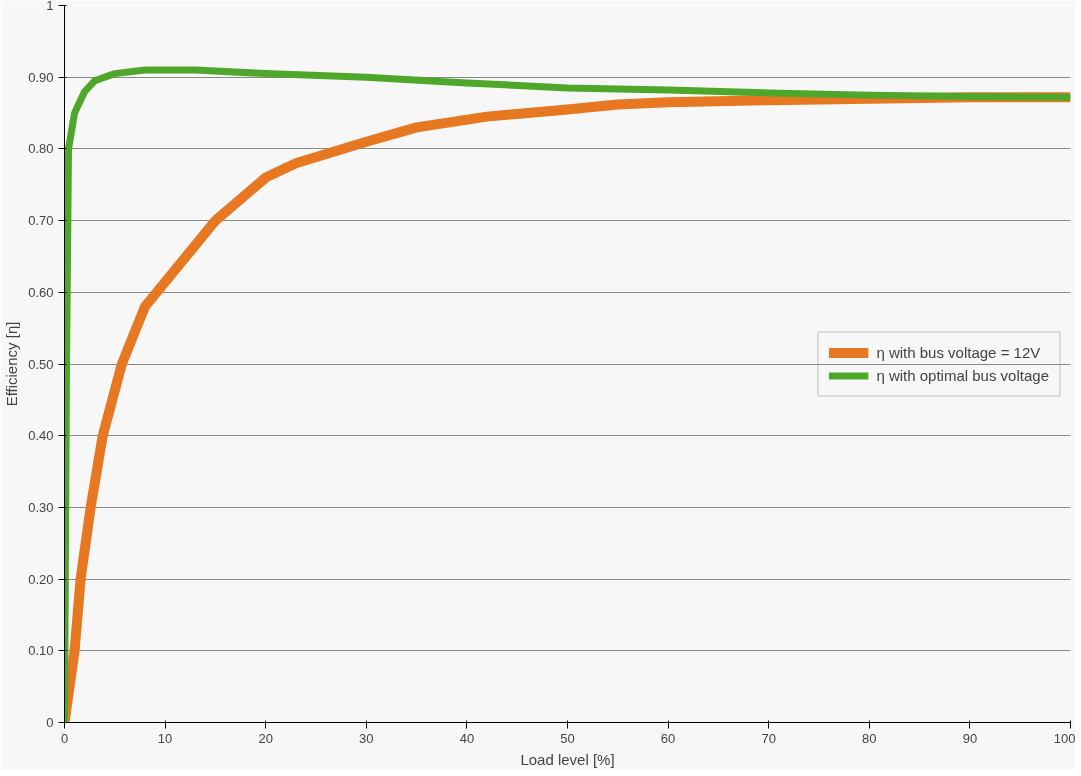 The width and height of the screenshot is (1081, 776). What do you see at coordinates (41, 436) in the screenshot?
I see `y-tick-label: 0.40` at bounding box center [41, 436].